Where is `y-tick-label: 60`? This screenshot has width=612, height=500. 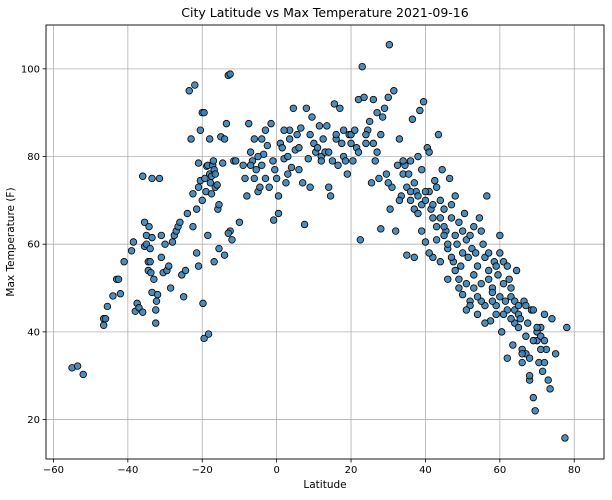 y-tick-label: 60 is located at coordinates (33, 245).